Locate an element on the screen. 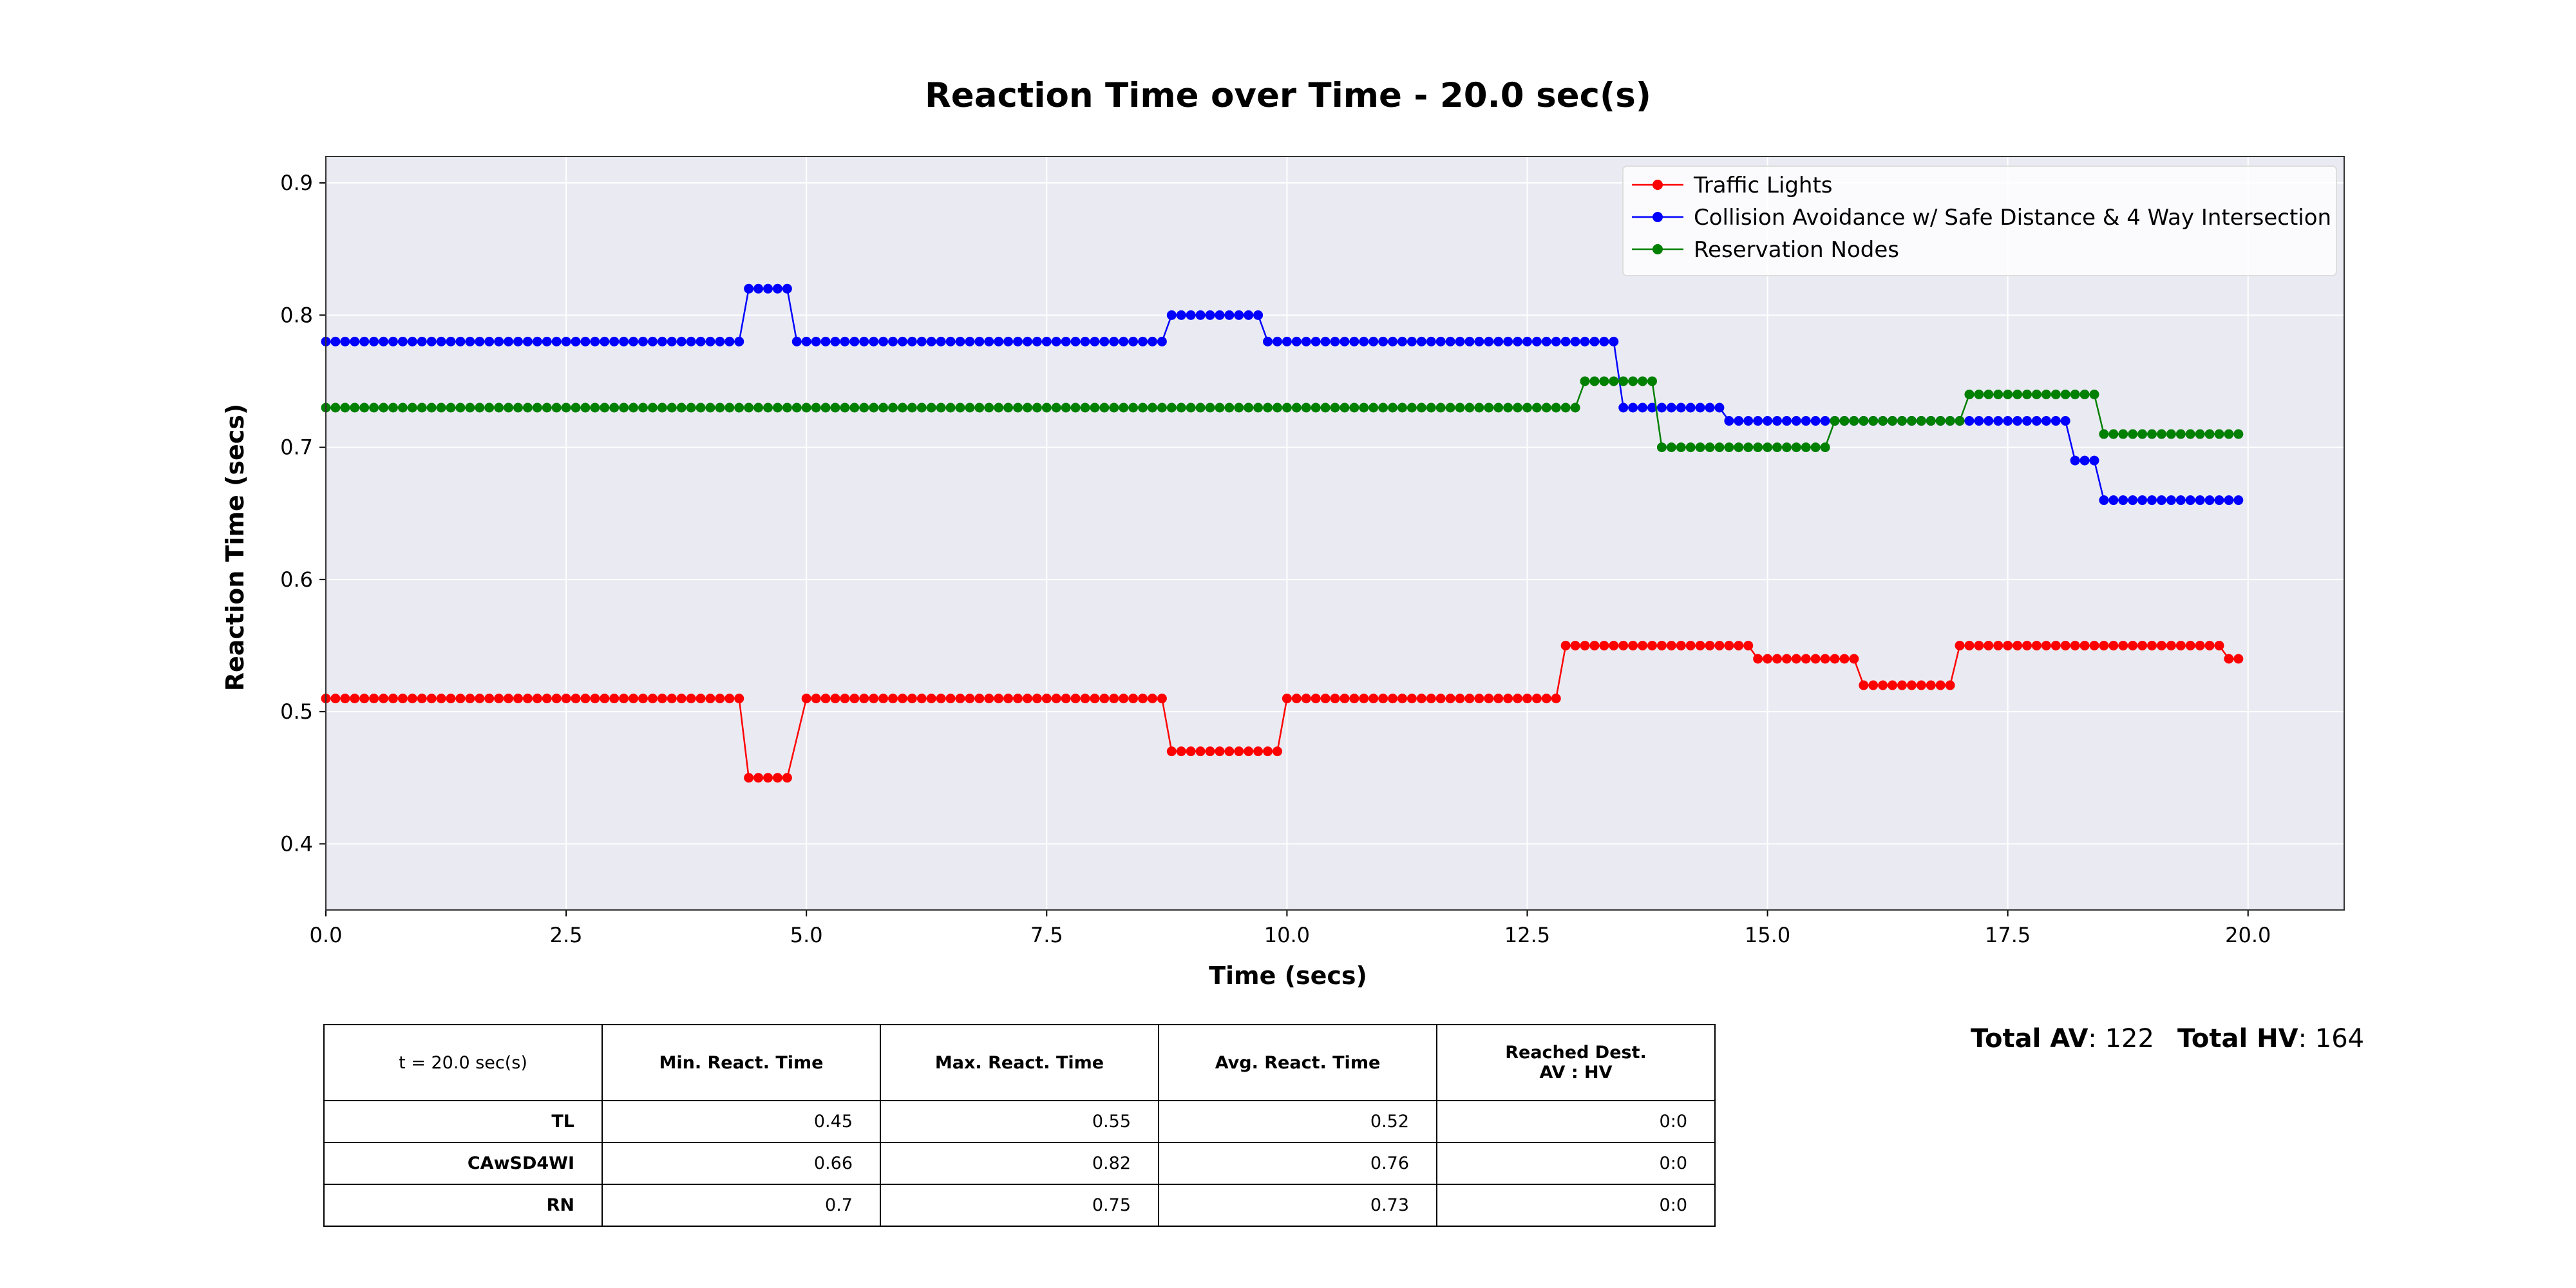 This screenshot has height=1288, width=2576. table-row: CAwSD4WI 0.66 0.82 0.76 0:0 is located at coordinates (1019, 1163).